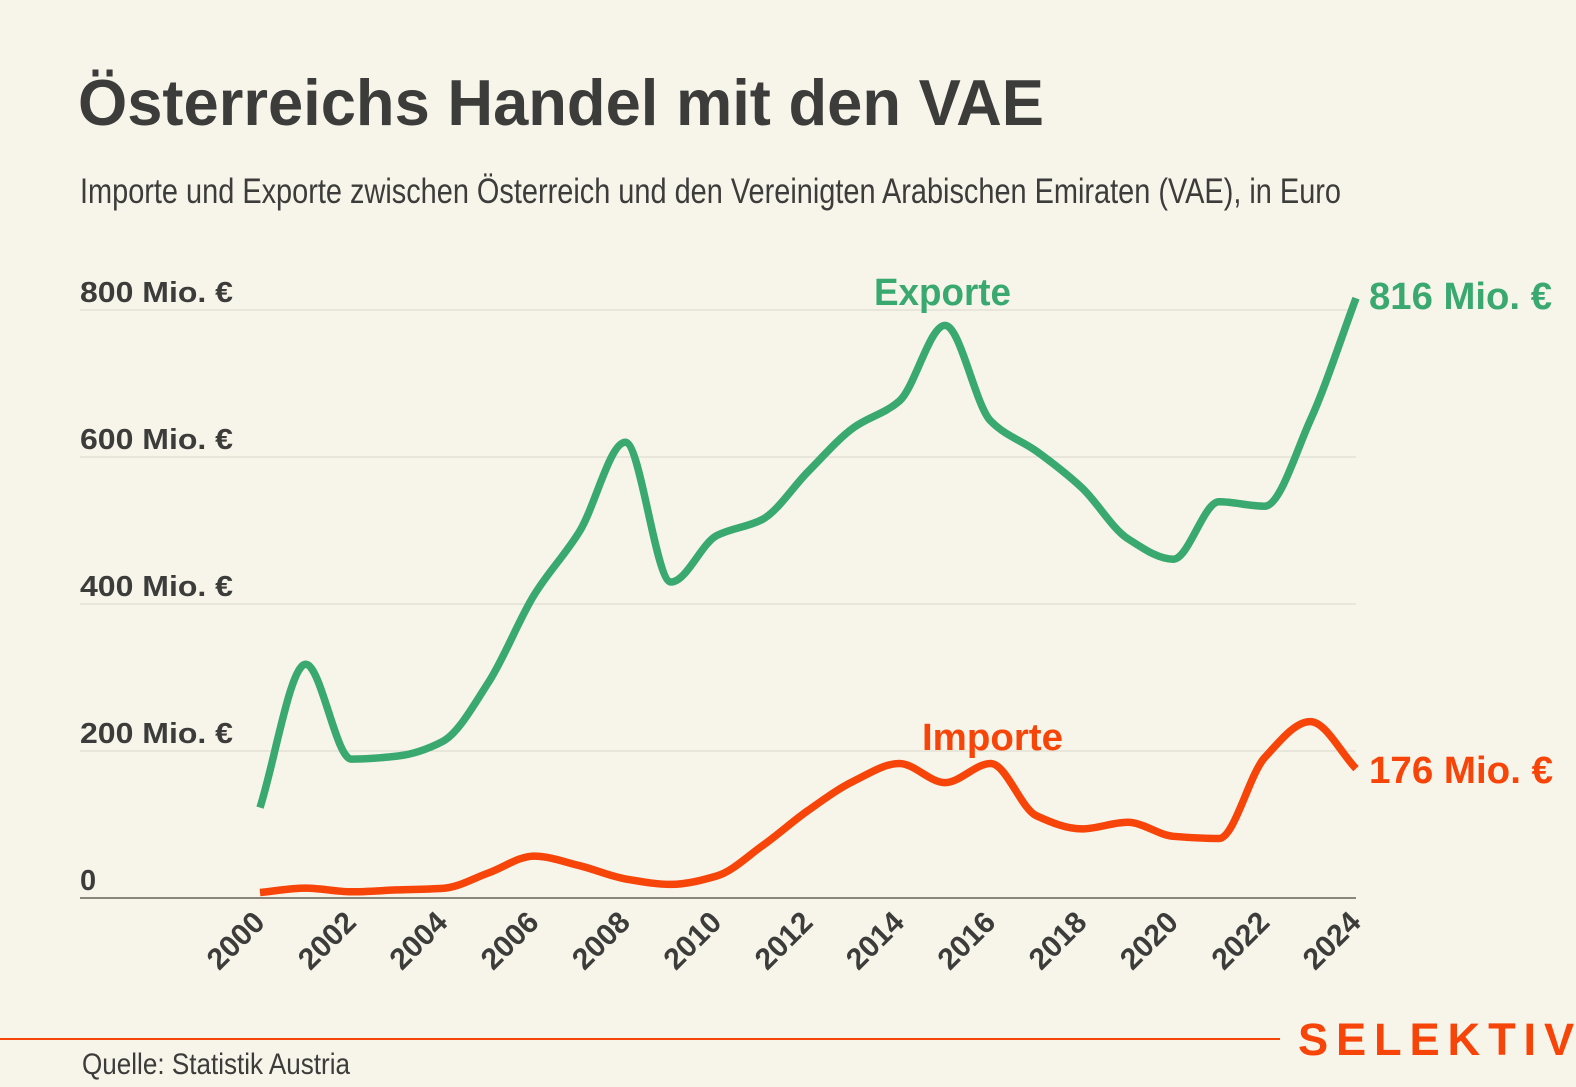 The image size is (1576, 1087). I want to click on svg-text: 600 Mio. €, so click(156, 440).